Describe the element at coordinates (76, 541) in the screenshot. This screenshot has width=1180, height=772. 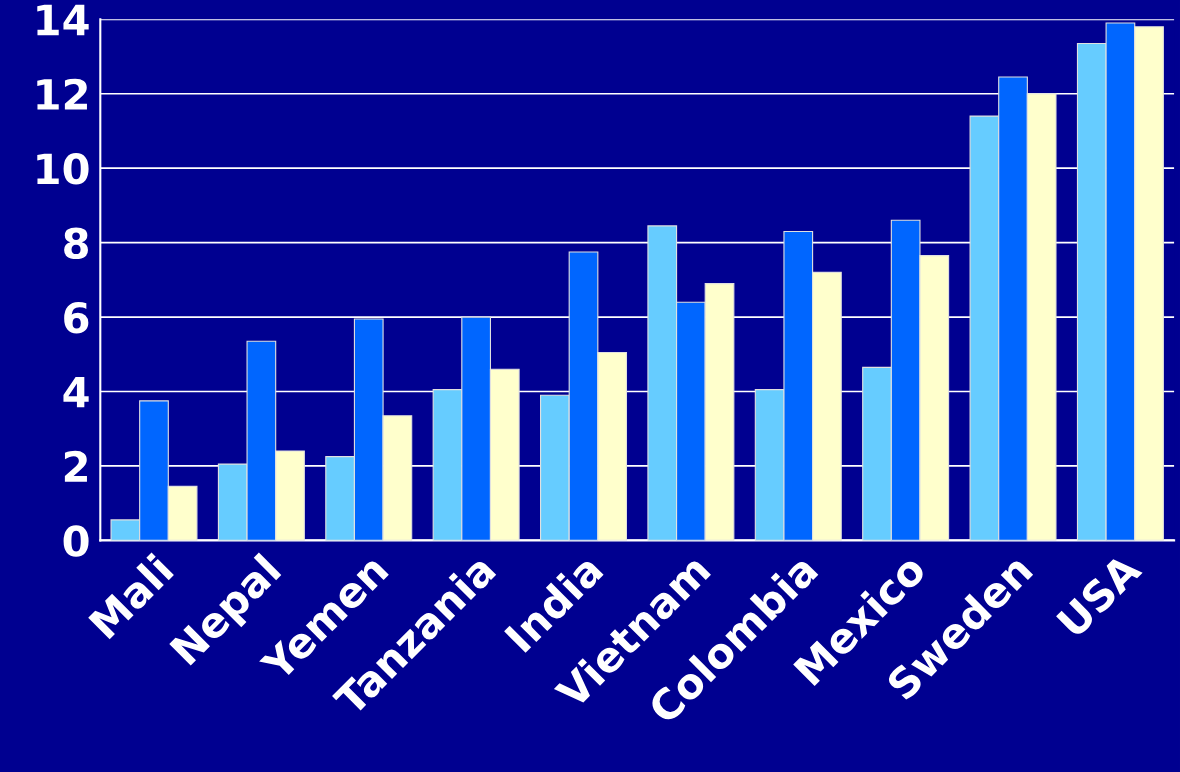
I see `y-tick-label: 0` at that location.